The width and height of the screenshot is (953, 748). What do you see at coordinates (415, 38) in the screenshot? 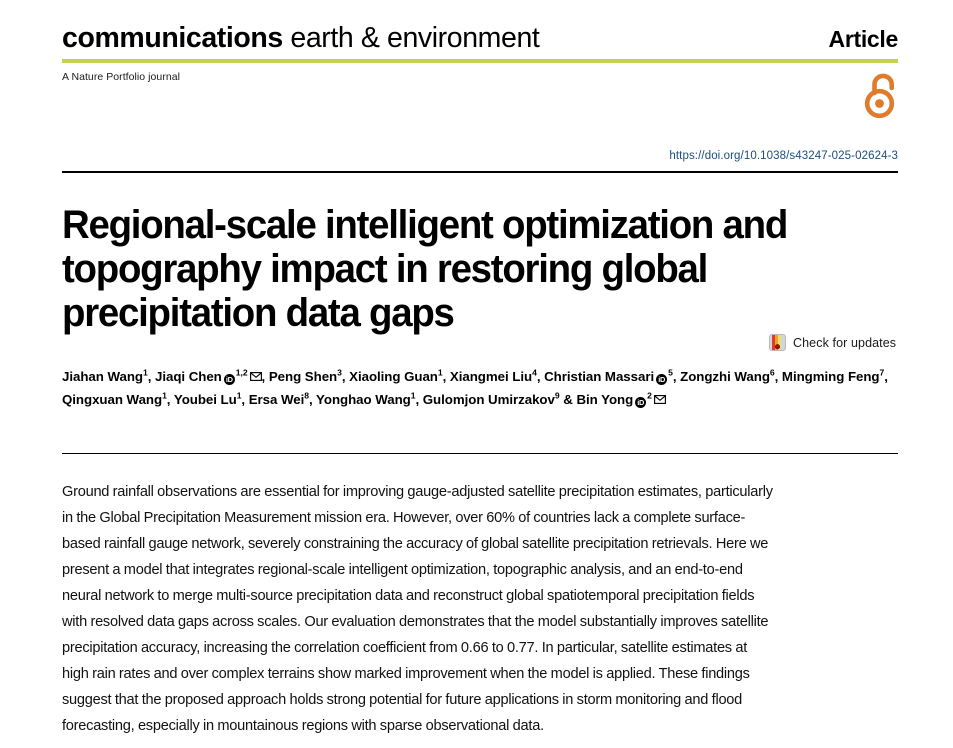
I see `journal-title-light: earth & environment` at bounding box center [415, 38].